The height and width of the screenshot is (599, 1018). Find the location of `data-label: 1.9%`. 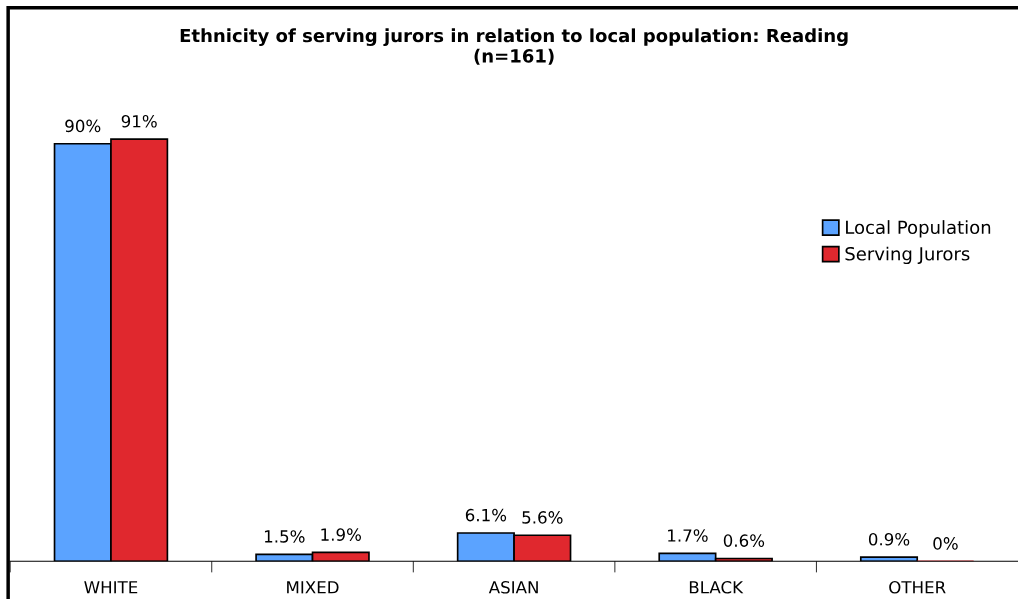

data-label: 1.9% is located at coordinates (341, 534).